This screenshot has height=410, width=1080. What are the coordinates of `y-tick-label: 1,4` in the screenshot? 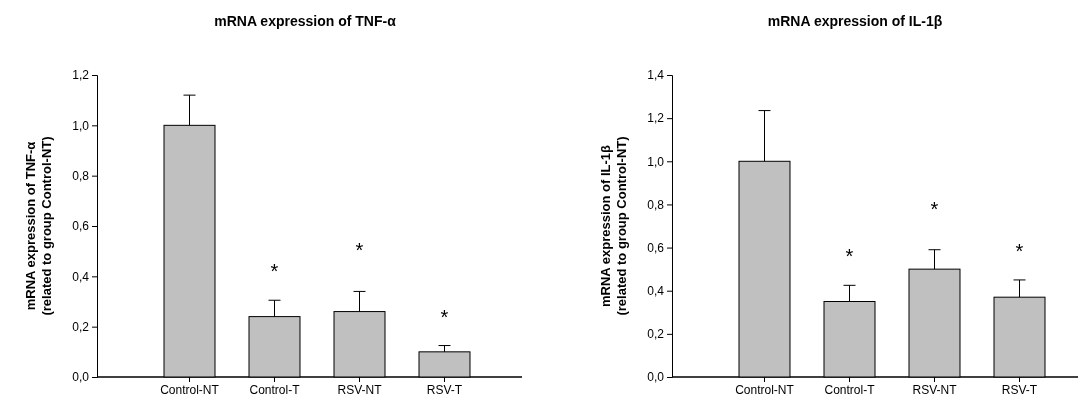 It's located at (656, 75).